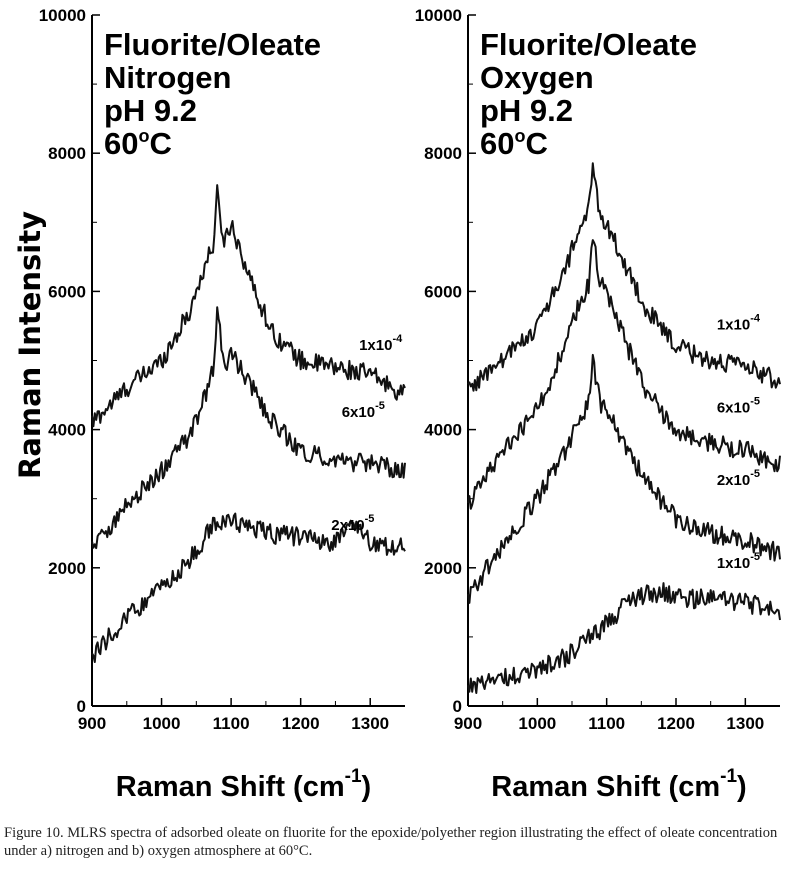 The width and height of the screenshot is (800, 877). Describe the element at coordinates (537, 77) in the screenshot. I see `panel-title-line: Oxygen` at that location.